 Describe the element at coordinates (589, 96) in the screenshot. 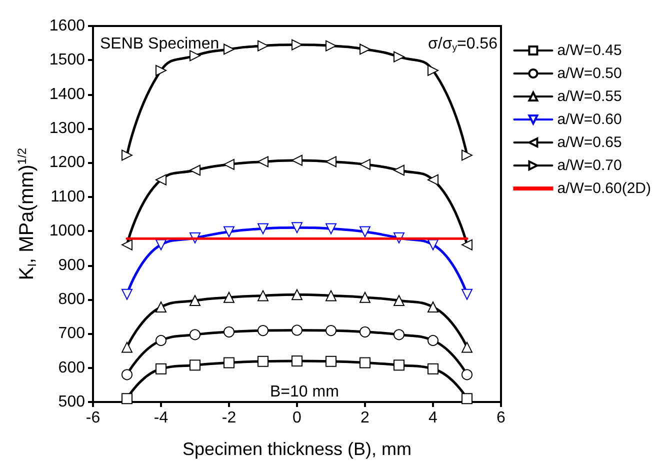

I see `legend-label: a/W=0.55` at that location.